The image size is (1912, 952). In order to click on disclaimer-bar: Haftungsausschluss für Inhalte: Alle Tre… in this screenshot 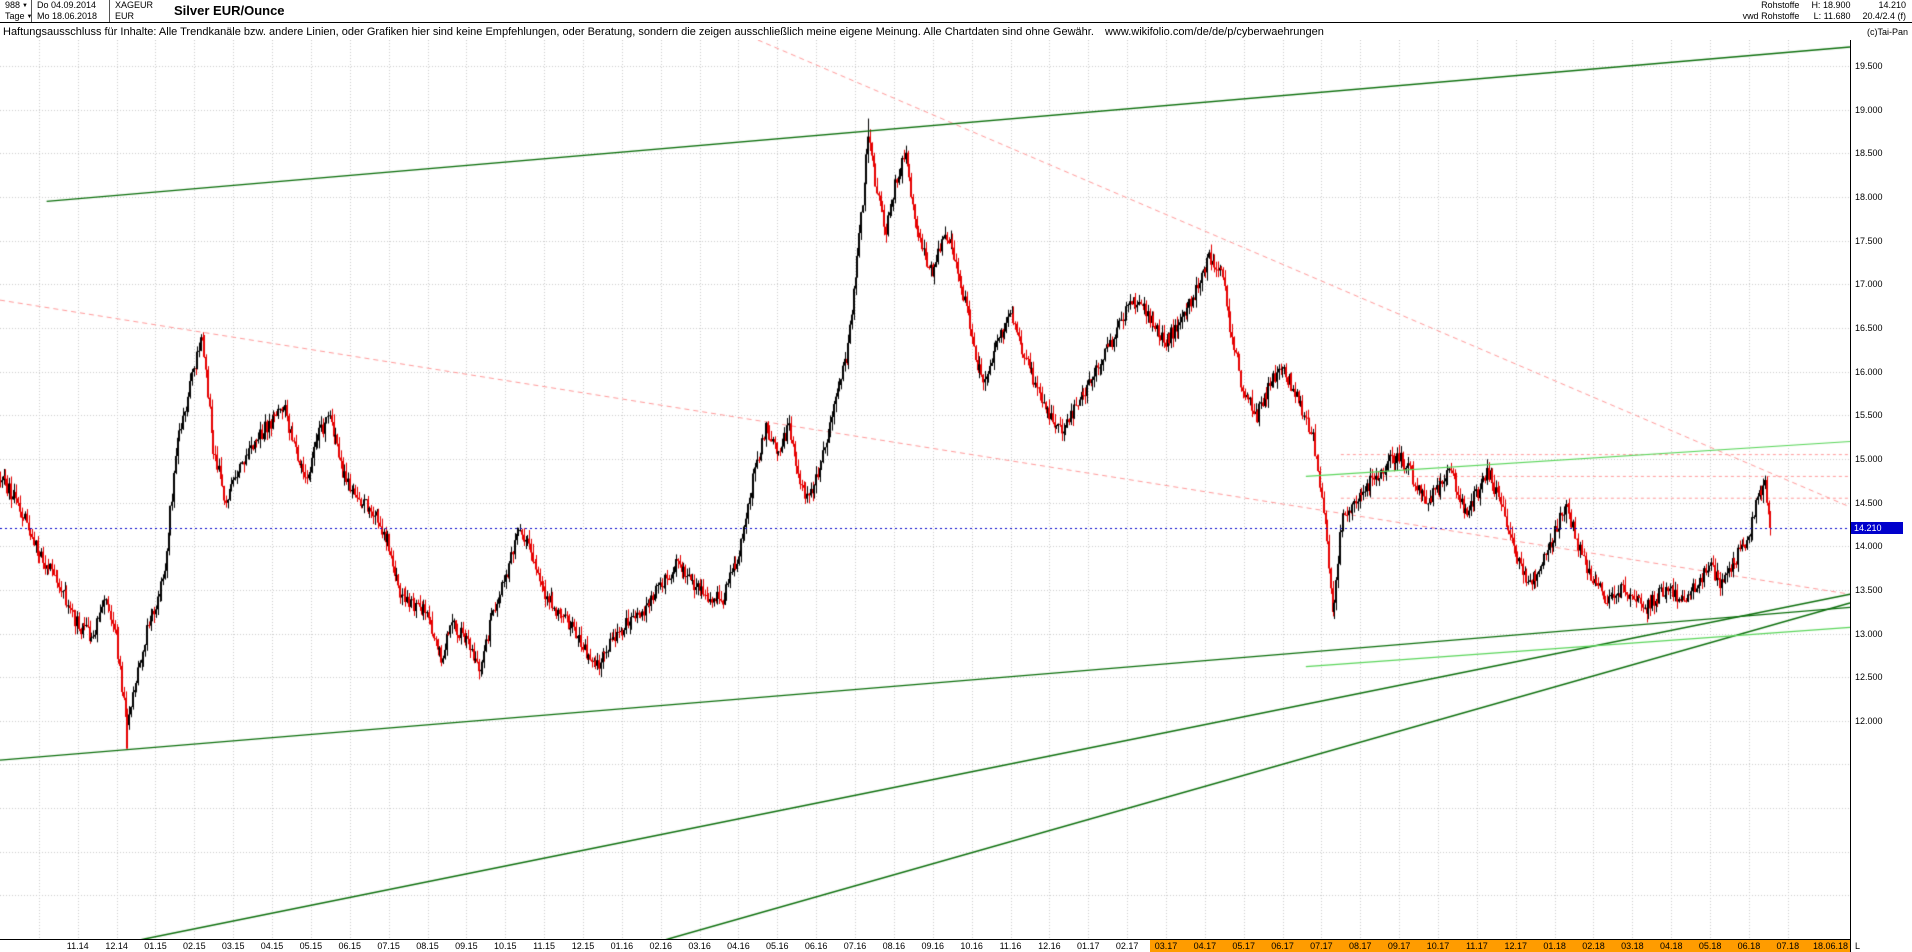, I will do `click(956, 31)`.